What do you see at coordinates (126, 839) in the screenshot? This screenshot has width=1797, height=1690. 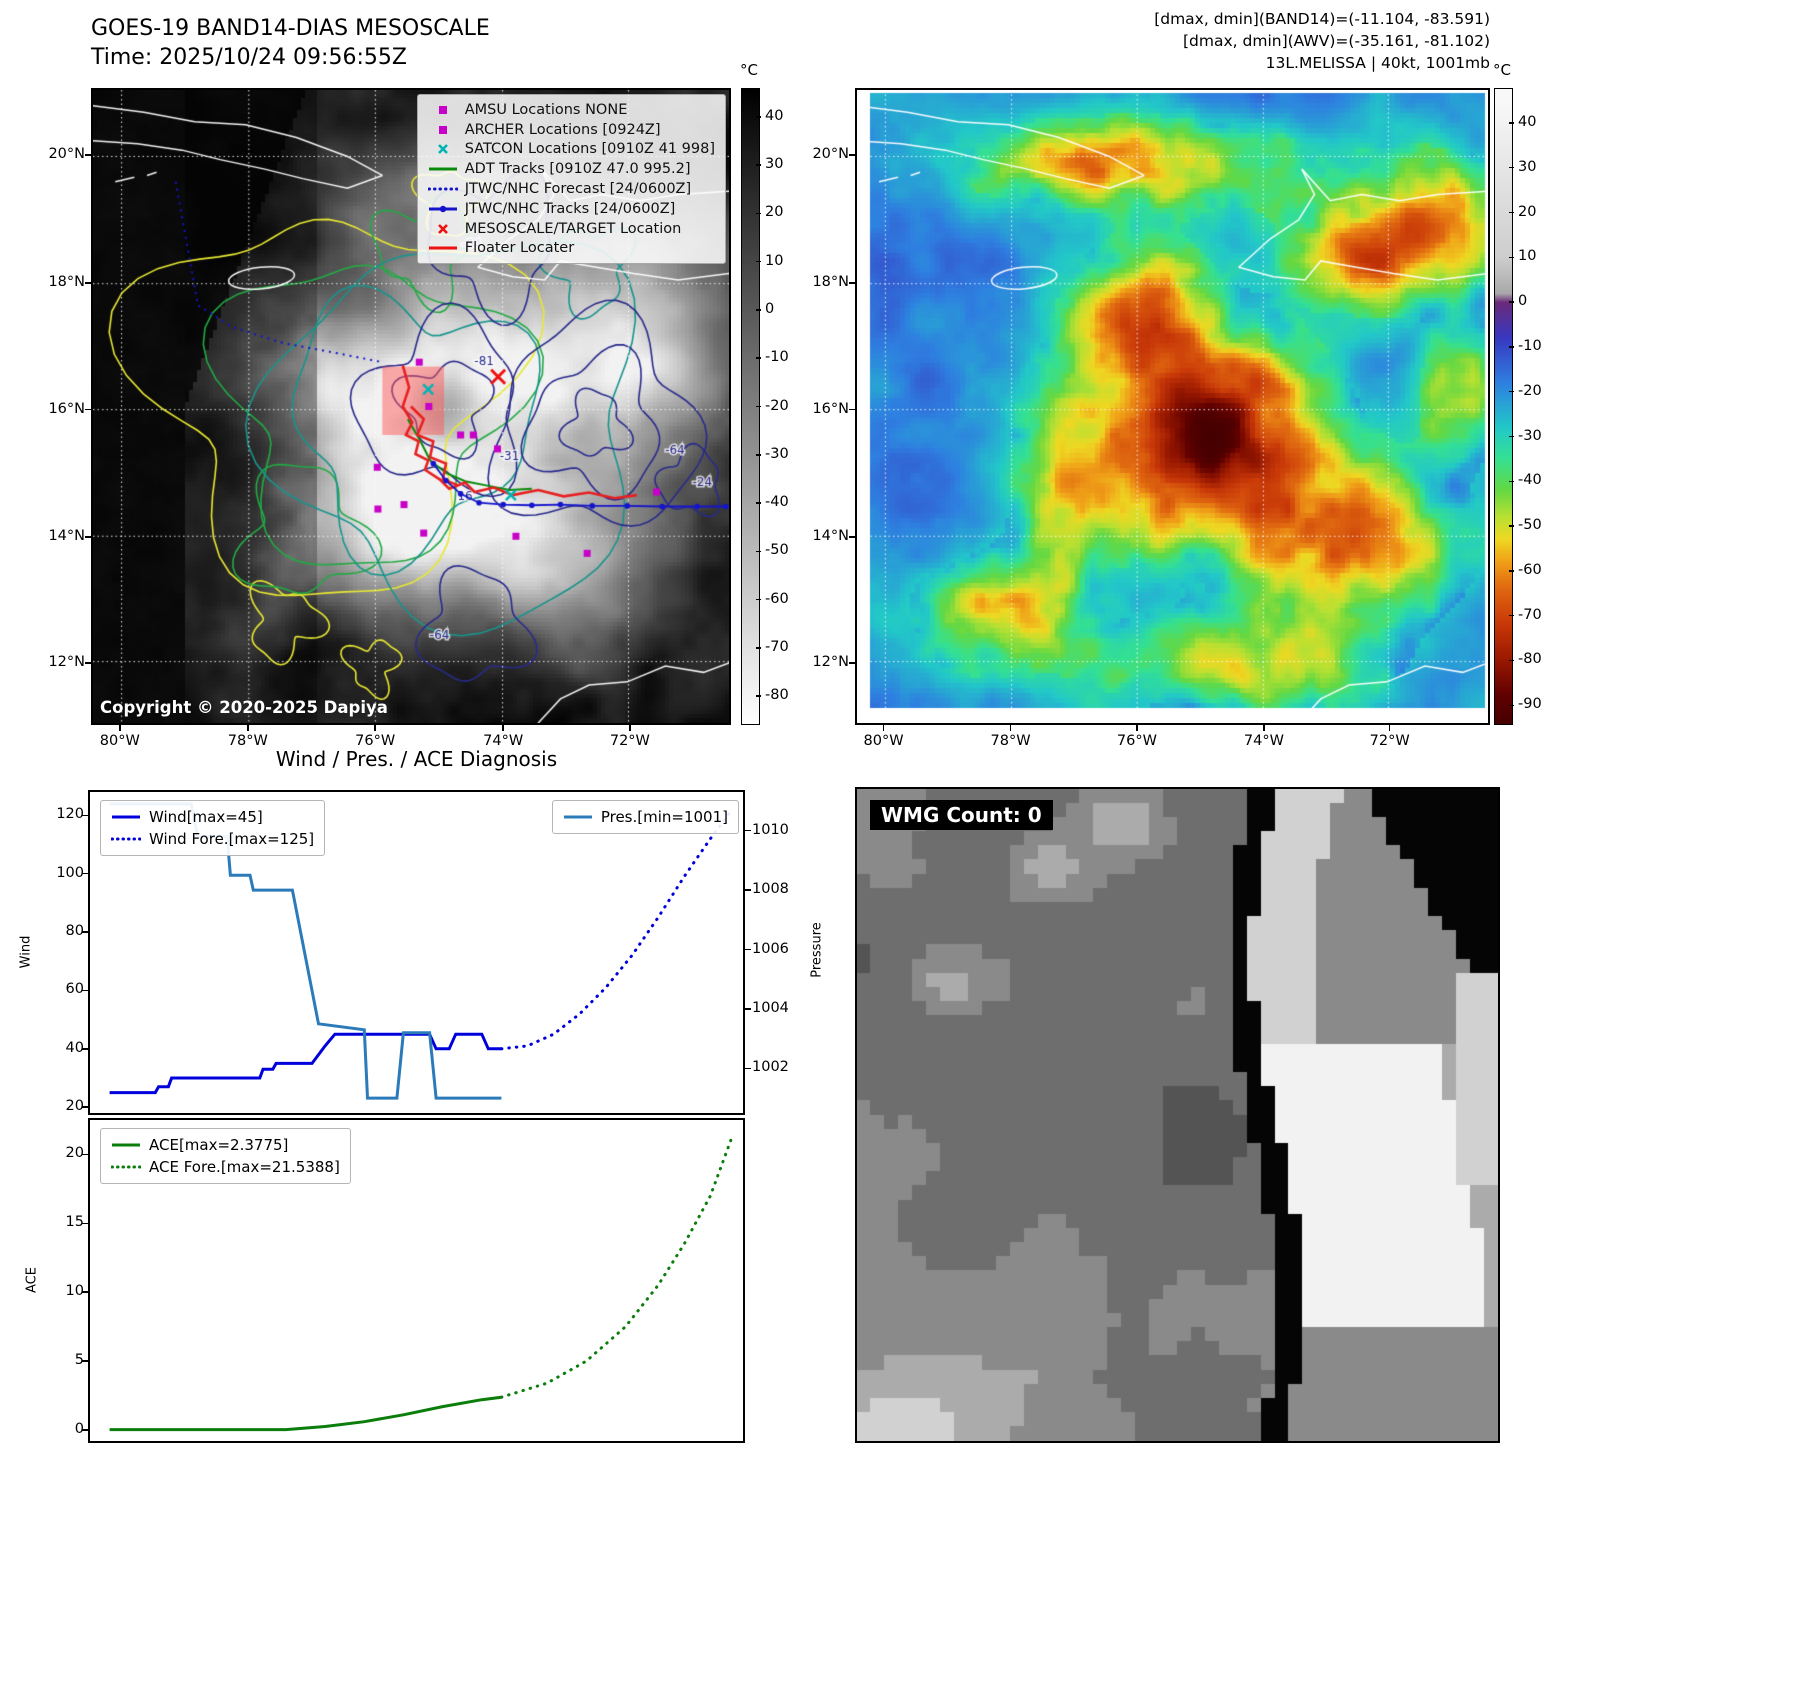 I see `dotted-marker-icon` at bounding box center [126, 839].